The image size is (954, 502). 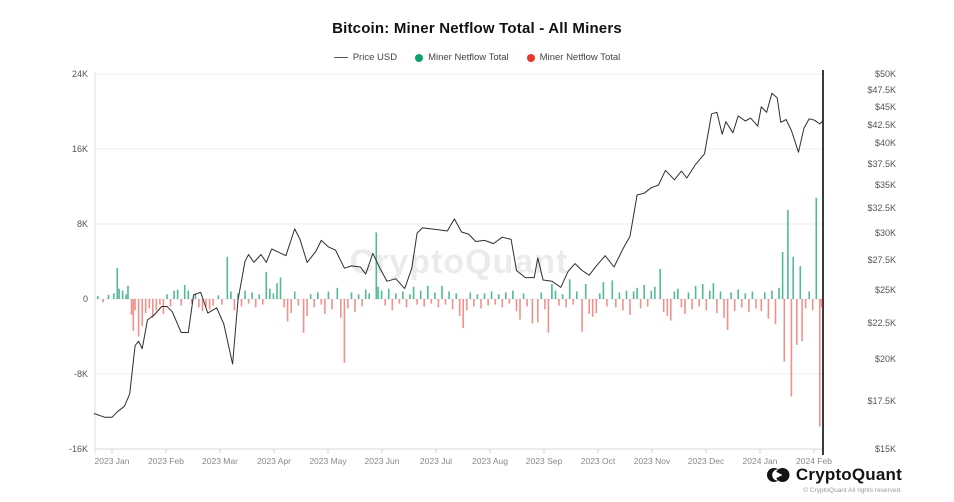 What do you see at coordinates (274, 461) in the screenshot?
I see `x-axis-label: 2023 Apr` at bounding box center [274, 461].